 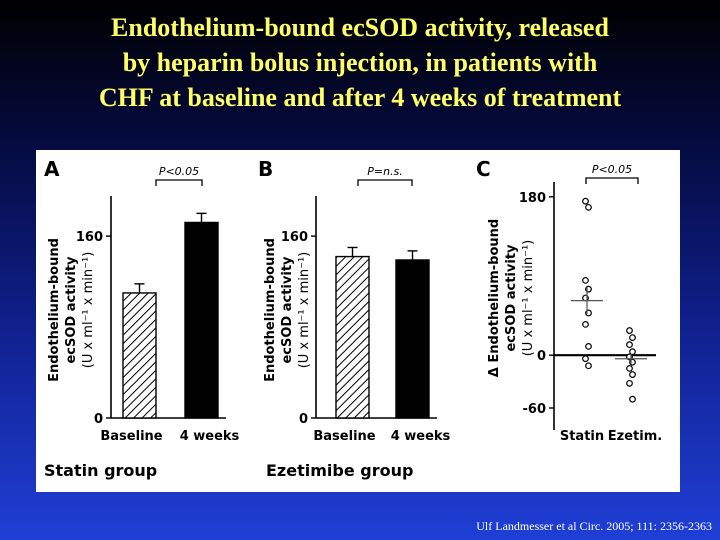 I want to click on panel-letter: B, so click(x=265, y=169).